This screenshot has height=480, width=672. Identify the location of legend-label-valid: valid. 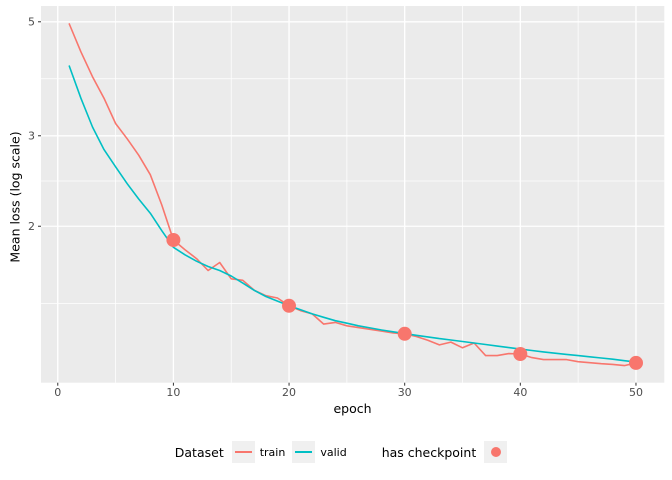
(333, 452).